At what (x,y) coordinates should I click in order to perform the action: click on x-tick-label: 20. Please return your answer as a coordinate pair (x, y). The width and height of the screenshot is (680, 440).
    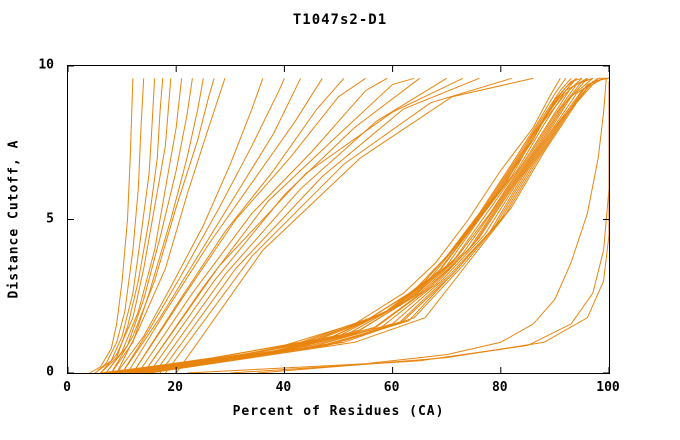
    Looking at the image, I should click on (175, 387).